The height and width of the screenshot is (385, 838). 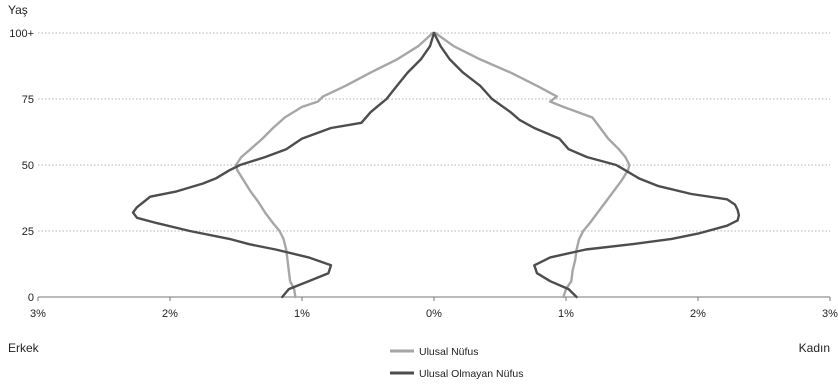 What do you see at coordinates (28, 232) in the screenshot?
I see `y-tick-label: 25` at bounding box center [28, 232].